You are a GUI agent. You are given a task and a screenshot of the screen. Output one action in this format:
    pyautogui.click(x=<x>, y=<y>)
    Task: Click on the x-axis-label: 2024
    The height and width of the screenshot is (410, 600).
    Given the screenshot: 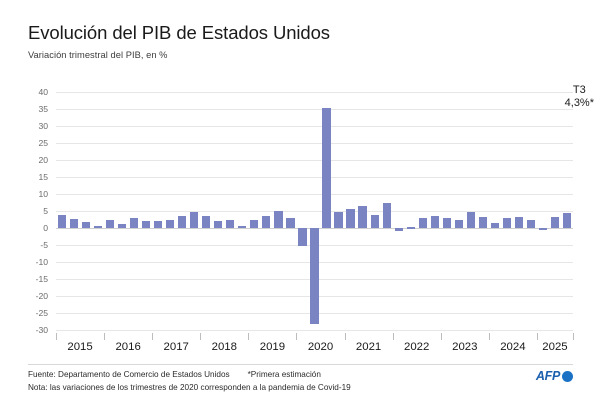 What is the action you would take?
    pyautogui.click(x=513, y=347)
    